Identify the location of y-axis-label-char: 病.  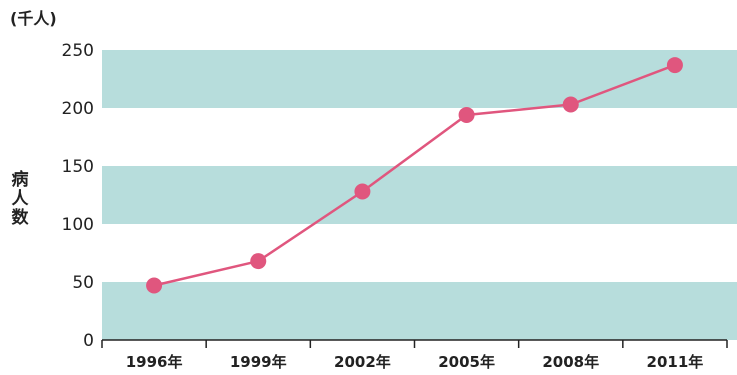
(20, 179).